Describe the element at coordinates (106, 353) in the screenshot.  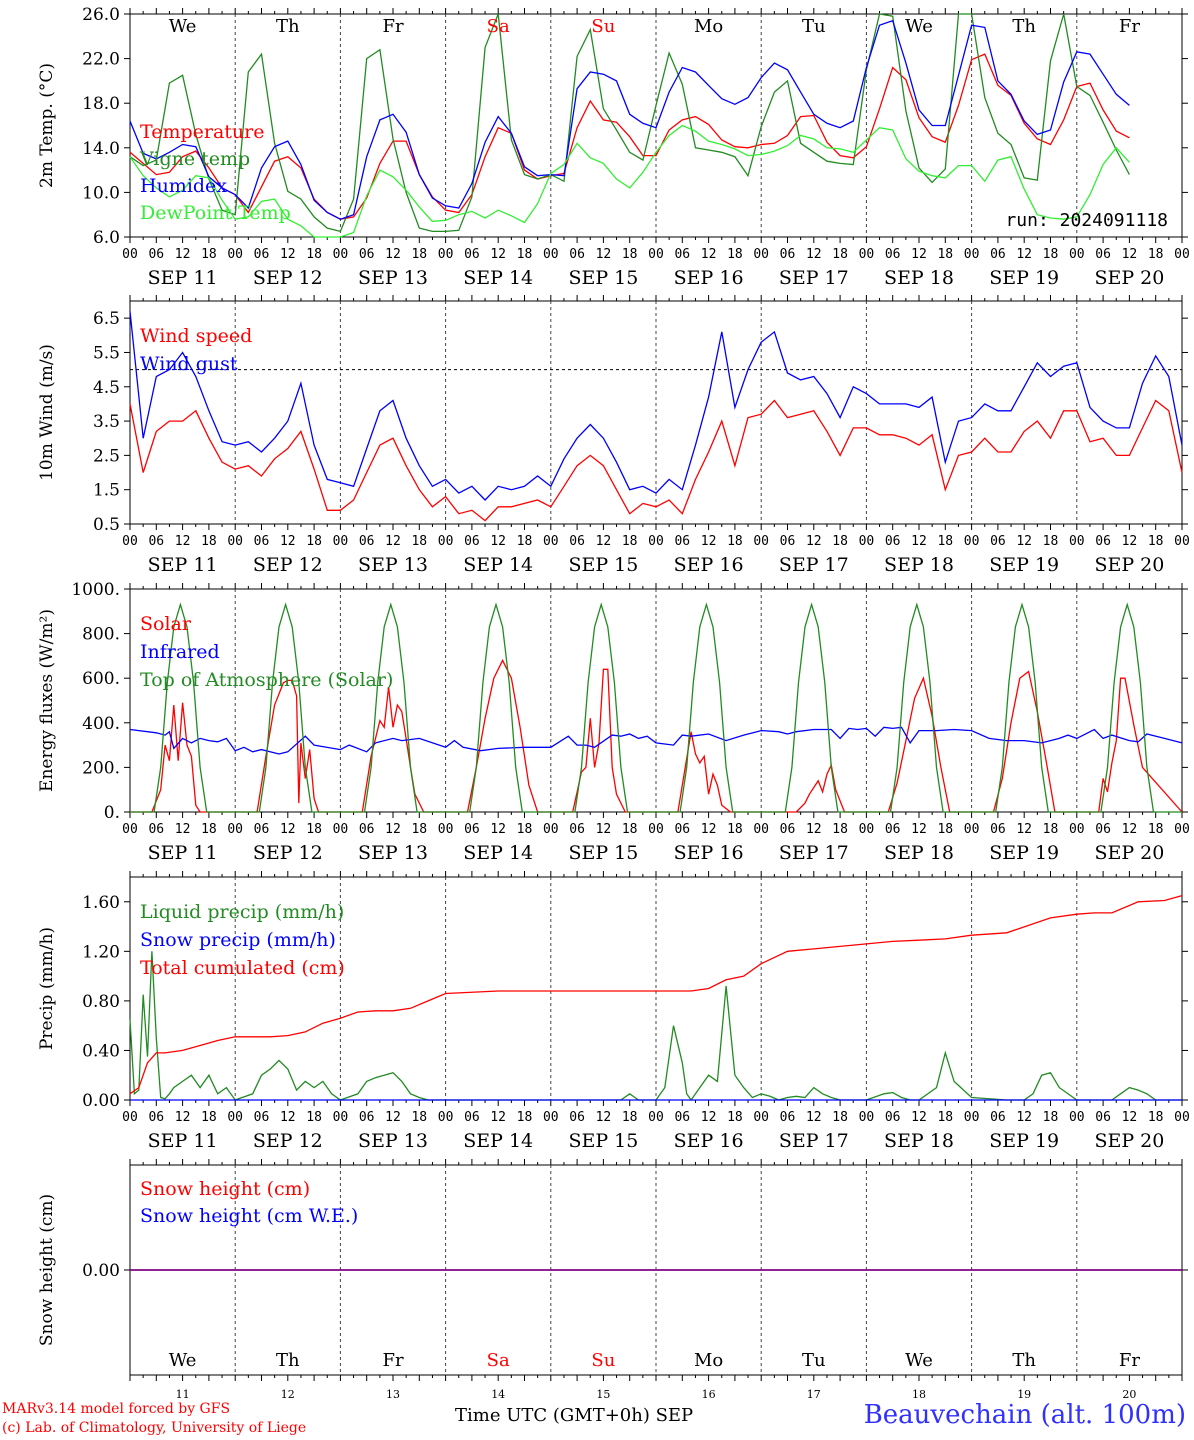
I see `y-tick-label: 5.5` at that location.